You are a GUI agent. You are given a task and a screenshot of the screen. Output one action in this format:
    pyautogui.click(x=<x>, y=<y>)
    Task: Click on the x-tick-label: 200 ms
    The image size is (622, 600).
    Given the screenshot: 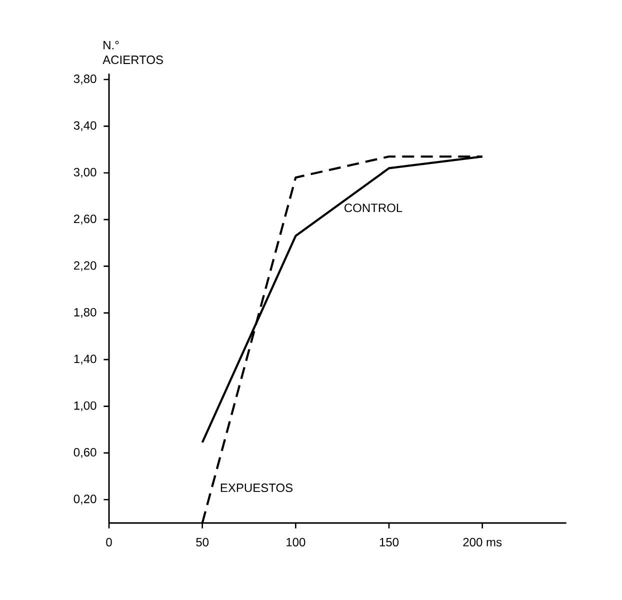 What is the action you would take?
    pyautogui.click(x=482, y=542)
    